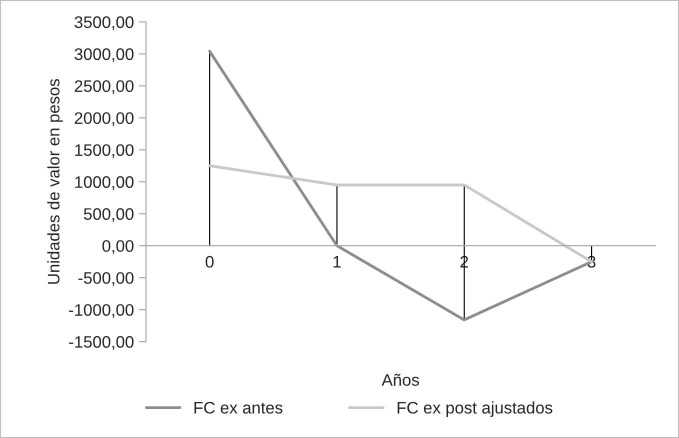  What do you see at coordinates (104, 87) in the screenshot?
I see `y-tick-label: 2500,00` at bounding box center [104, 87].